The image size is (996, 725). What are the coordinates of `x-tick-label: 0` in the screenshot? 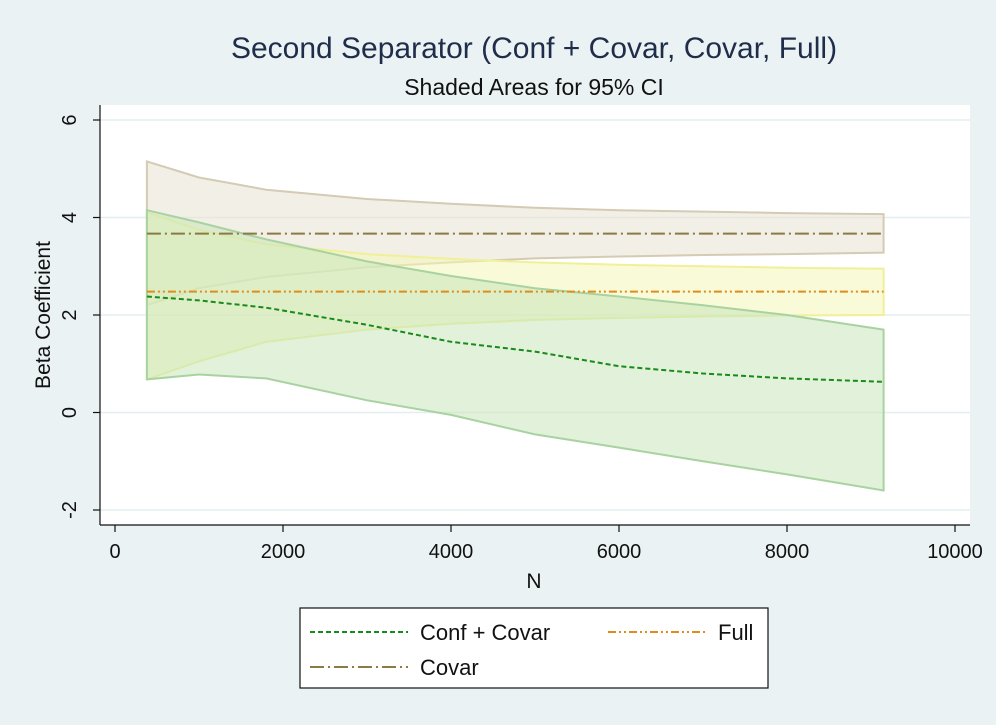 It's located at (114, 552).